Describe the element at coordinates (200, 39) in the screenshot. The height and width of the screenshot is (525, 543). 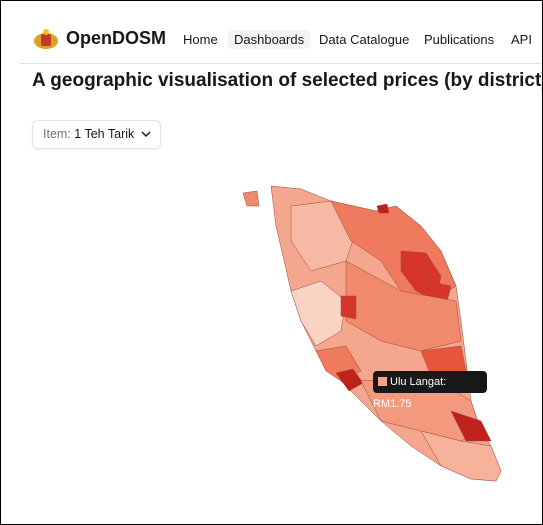
I see `nav-link: Home` at that location.